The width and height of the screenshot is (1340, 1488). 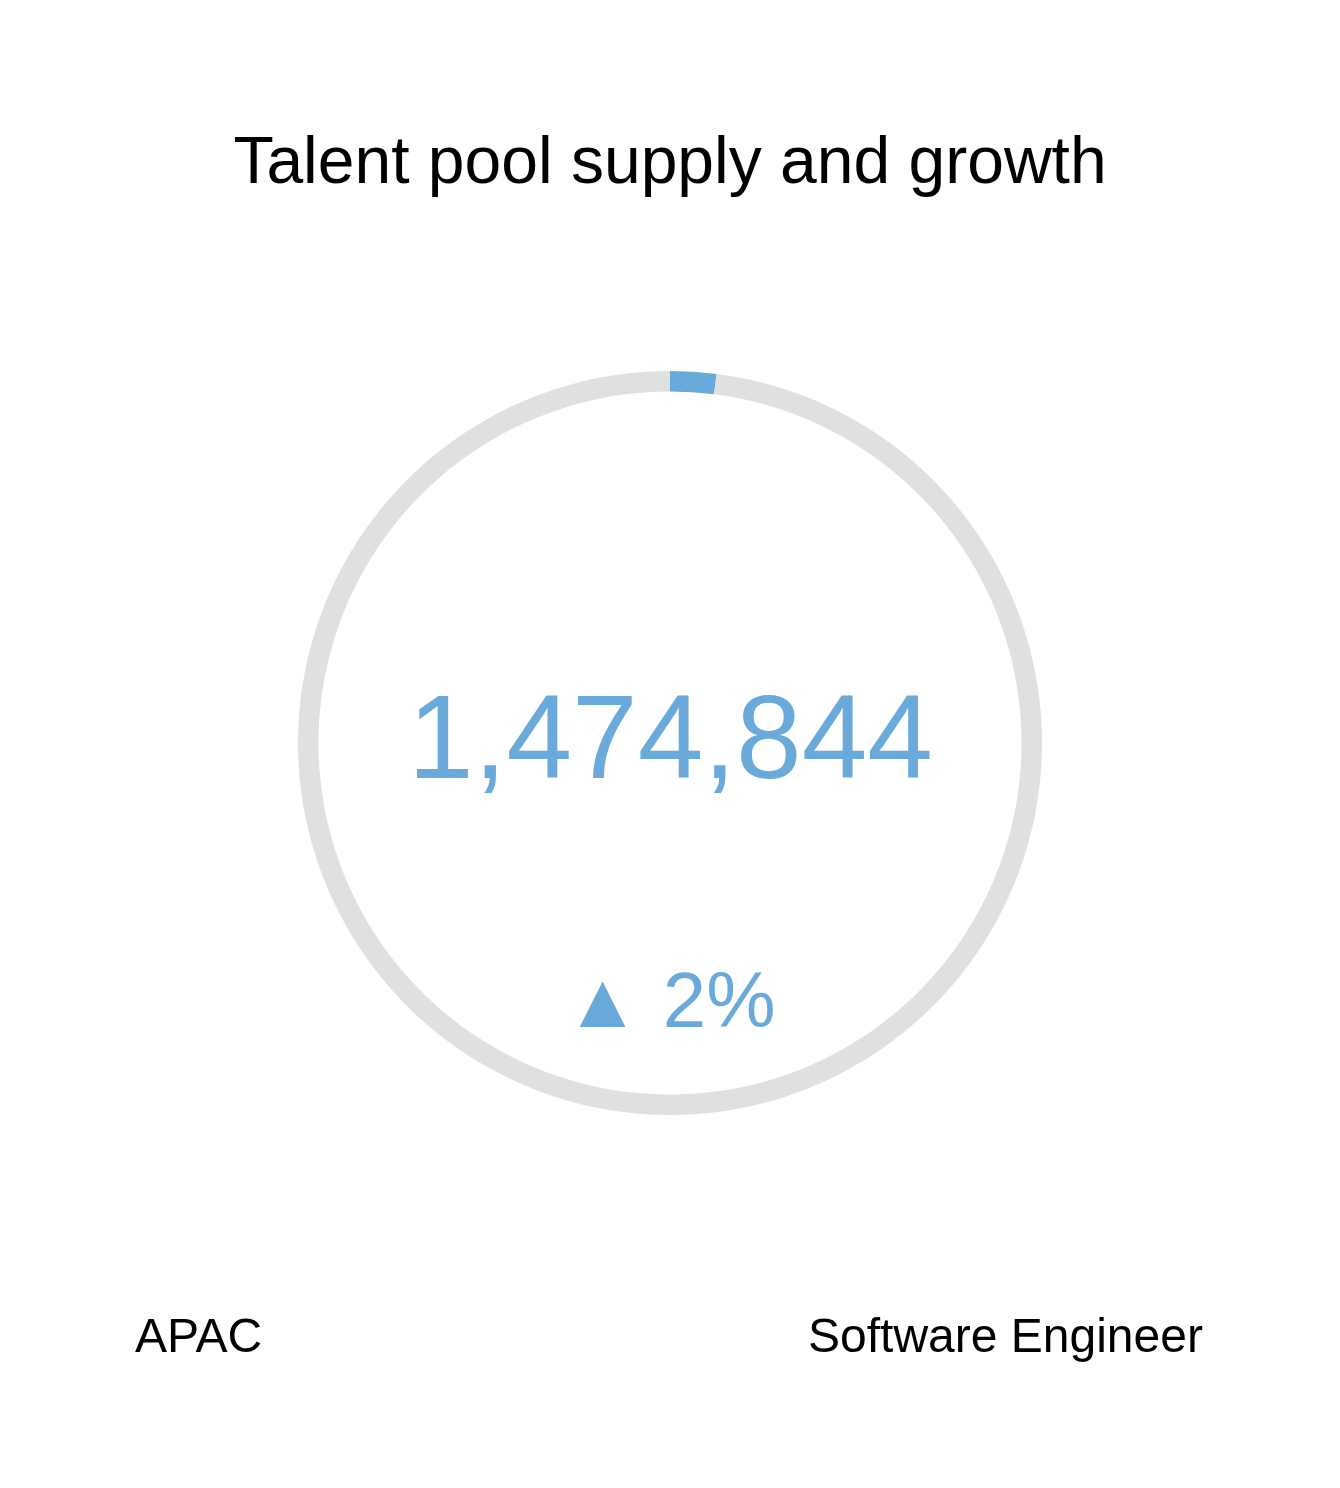 I want to click on text: ▲ 2%, so click(x=670, y=1000).